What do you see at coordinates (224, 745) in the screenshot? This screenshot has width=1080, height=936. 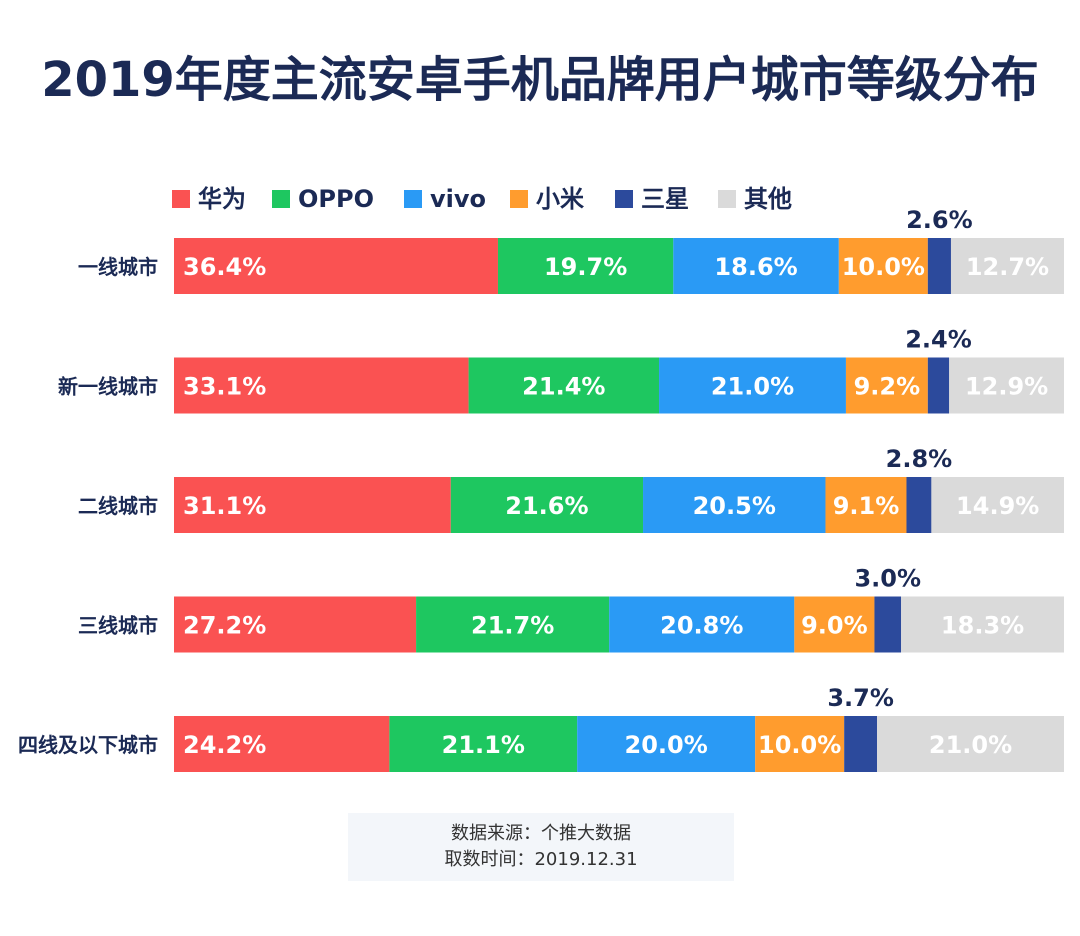 I see `data-label: 24.2%` at bounding box center [224, 745].